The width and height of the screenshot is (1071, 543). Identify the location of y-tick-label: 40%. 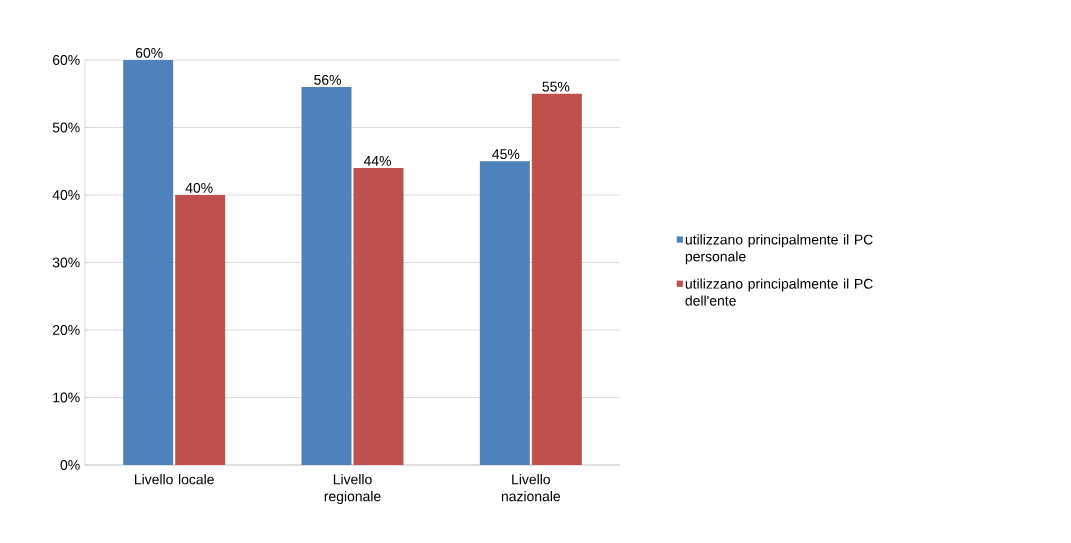
(66, 195).